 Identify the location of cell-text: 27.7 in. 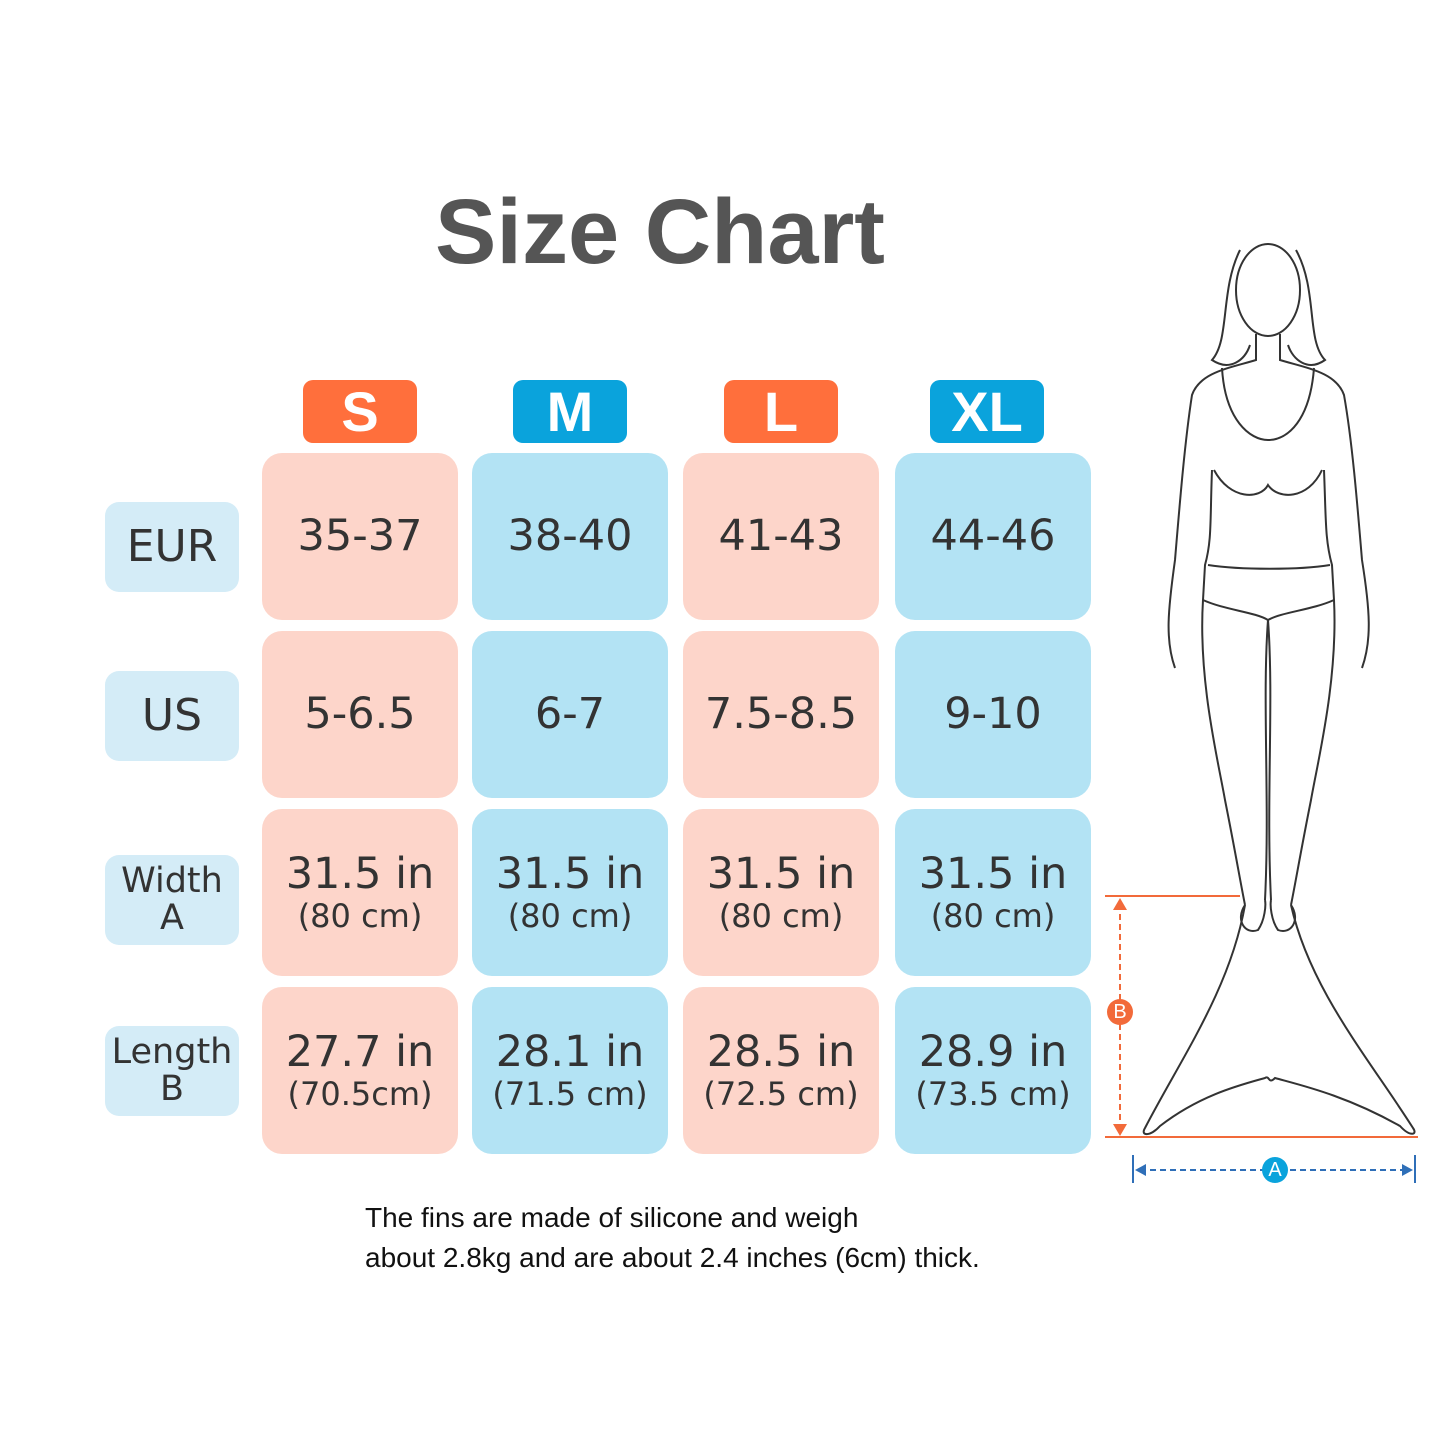
(360, 1052).